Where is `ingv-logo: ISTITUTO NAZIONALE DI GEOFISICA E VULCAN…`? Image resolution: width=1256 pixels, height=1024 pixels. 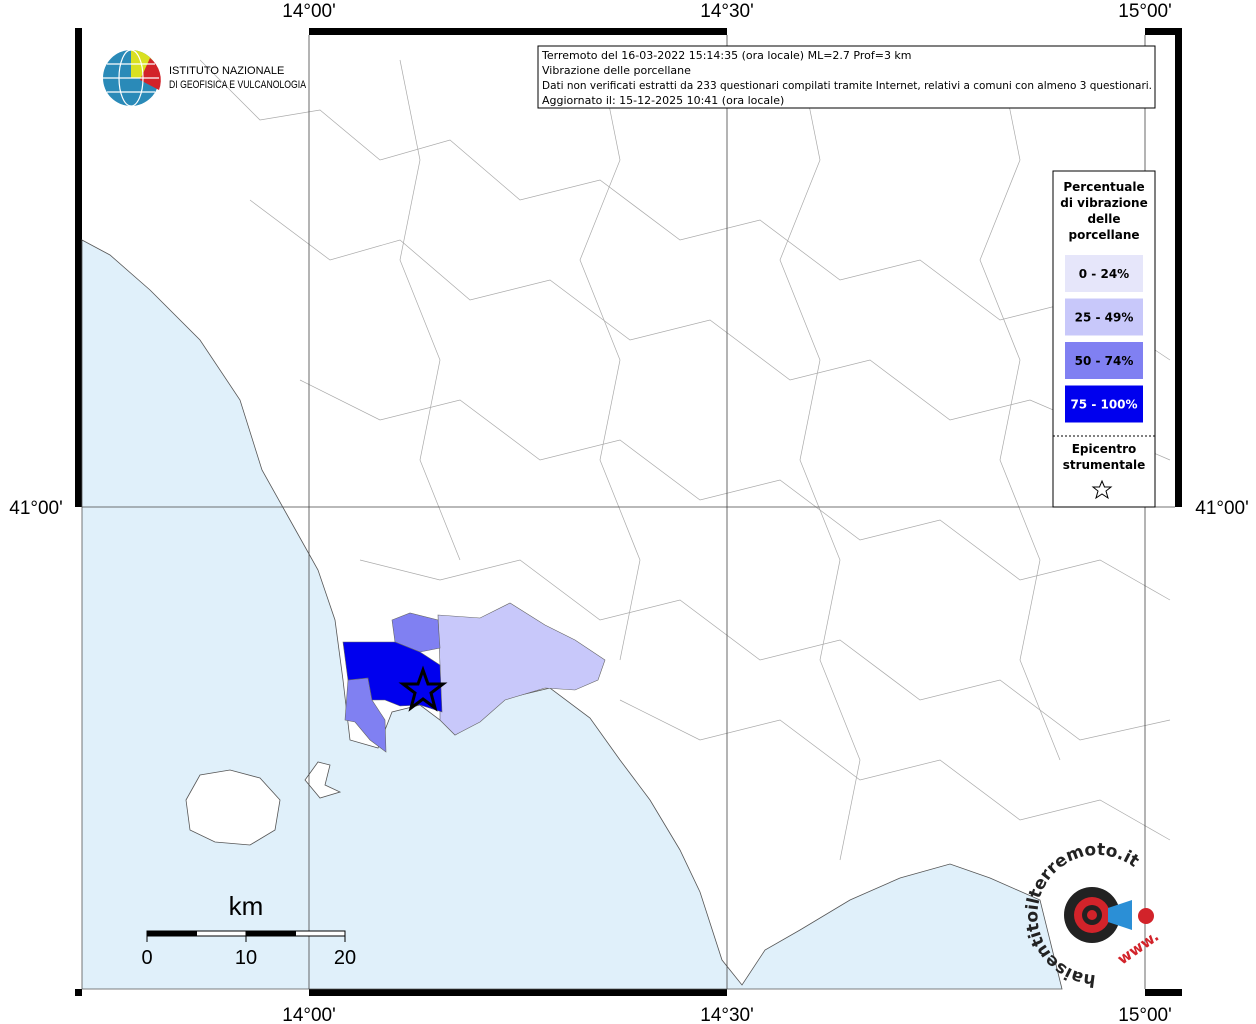 ingv-logo: ISTITUTO NAZIONALE DI GEOFISICA E VULCAN… is located at coordinates (205, 78).